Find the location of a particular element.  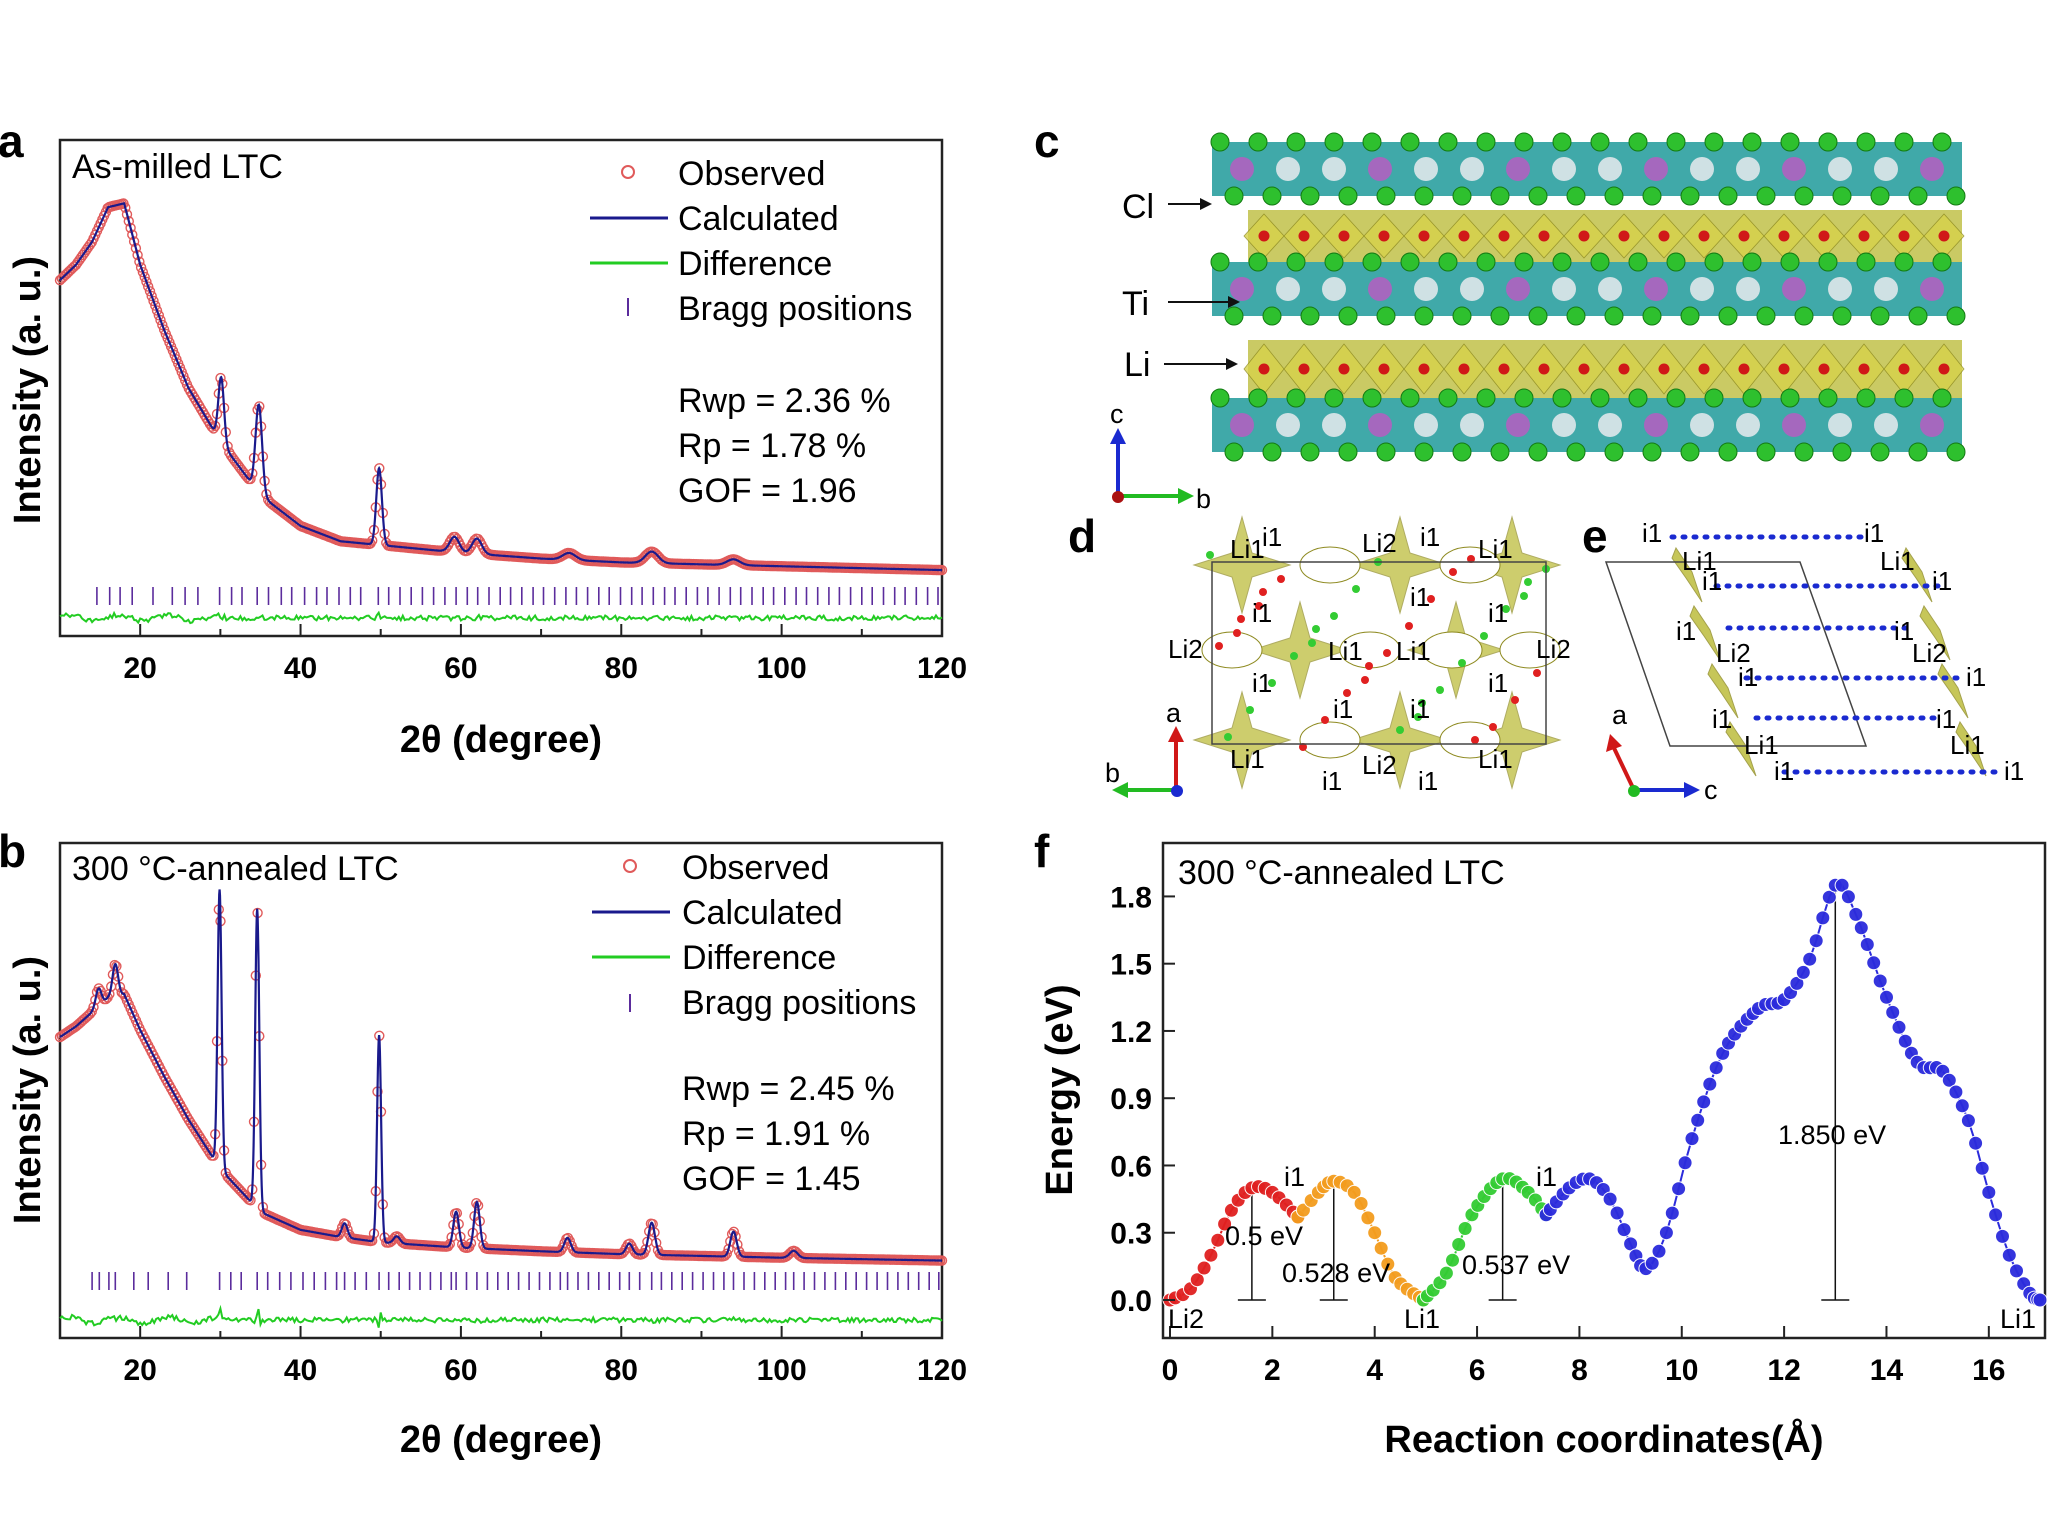

difference-line is located at coordinates (501, 1316).